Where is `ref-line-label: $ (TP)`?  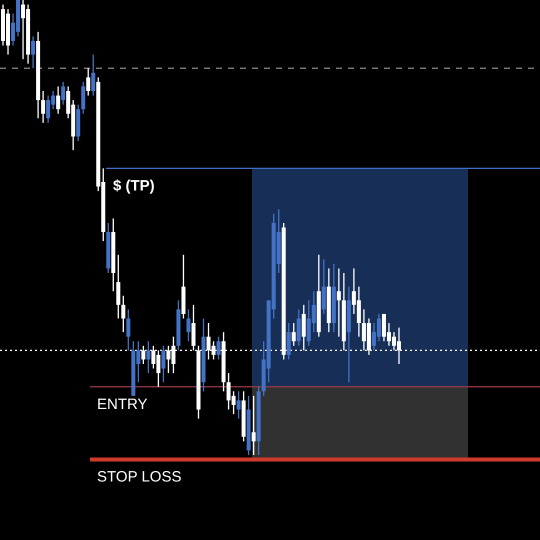 ref-line-label: $ (TP) is located at coordinates (134, 185).